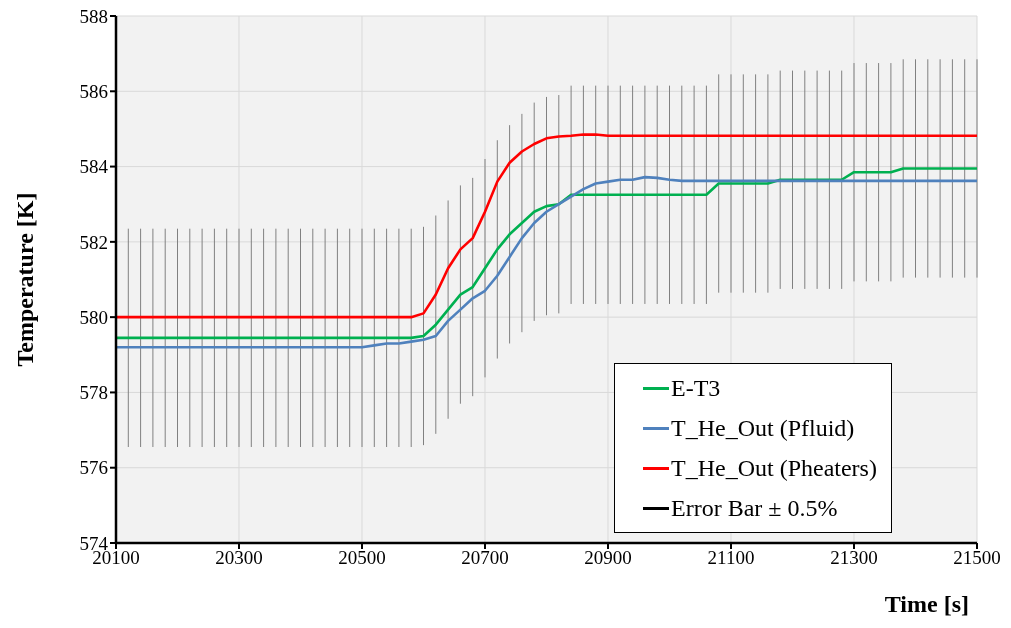 The width and height of the screenshot is (1011, 628). I want to click on y-tick-label: 586, so click(93, 92).